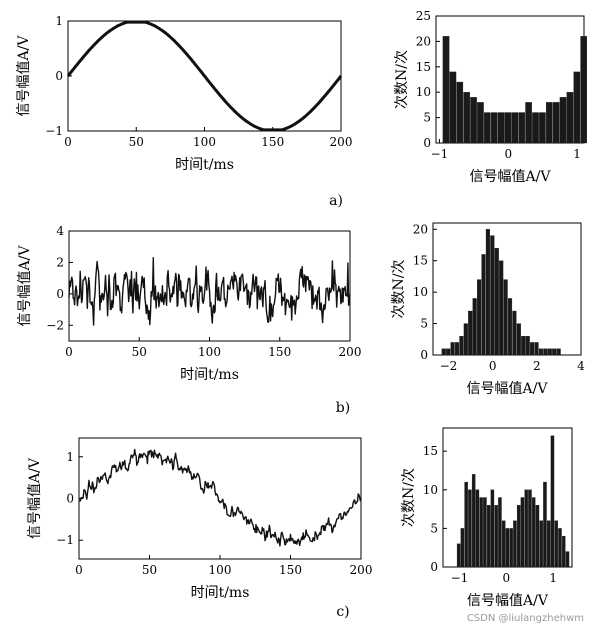  What do you see at coordinates (423, 67) in the screenshot?
I see `a_hist-y-tick-label: 15` at bounding box center [423, 67].